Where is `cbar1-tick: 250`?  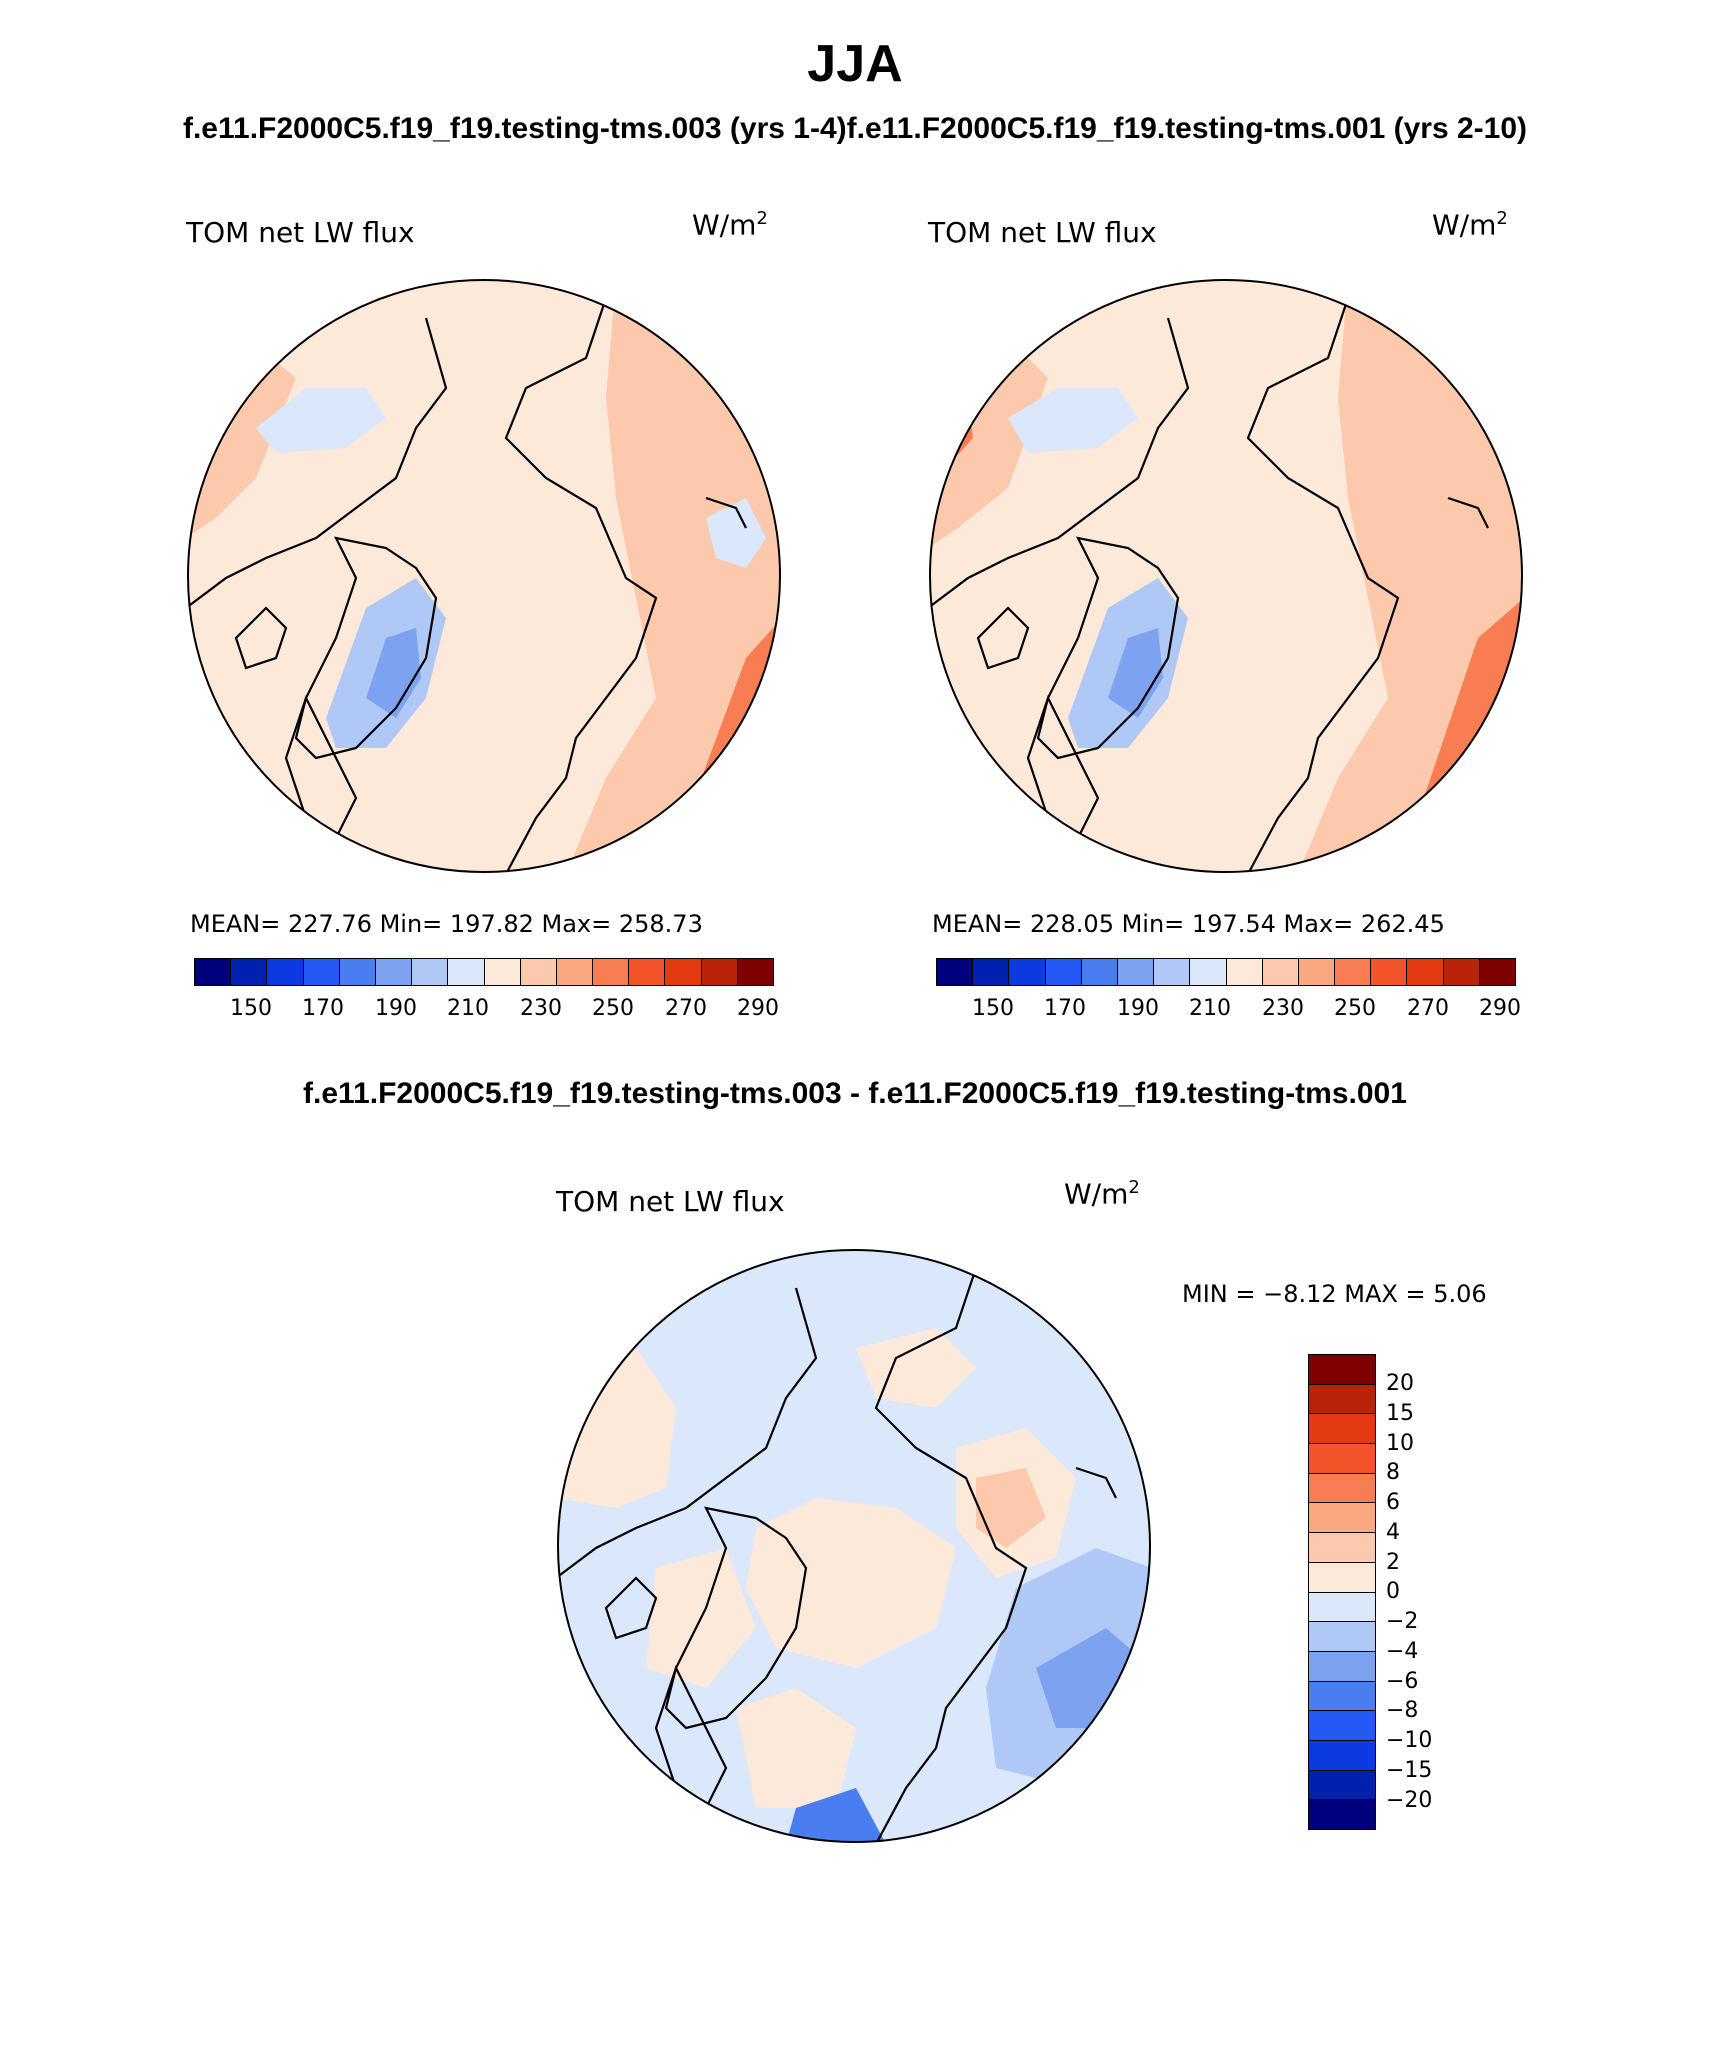
cbar1-tick: 250 is located at coordinates (613, 1008).